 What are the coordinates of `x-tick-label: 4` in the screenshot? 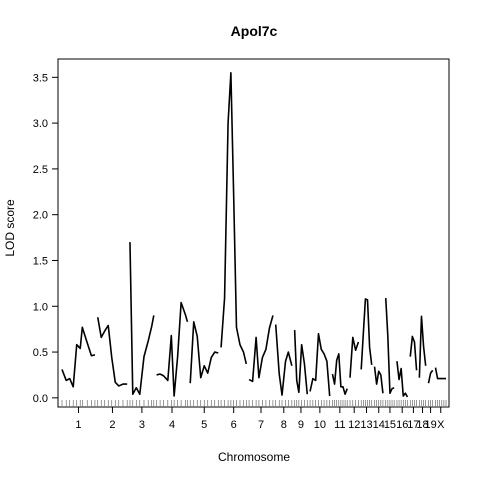 It's located at (172, 425).